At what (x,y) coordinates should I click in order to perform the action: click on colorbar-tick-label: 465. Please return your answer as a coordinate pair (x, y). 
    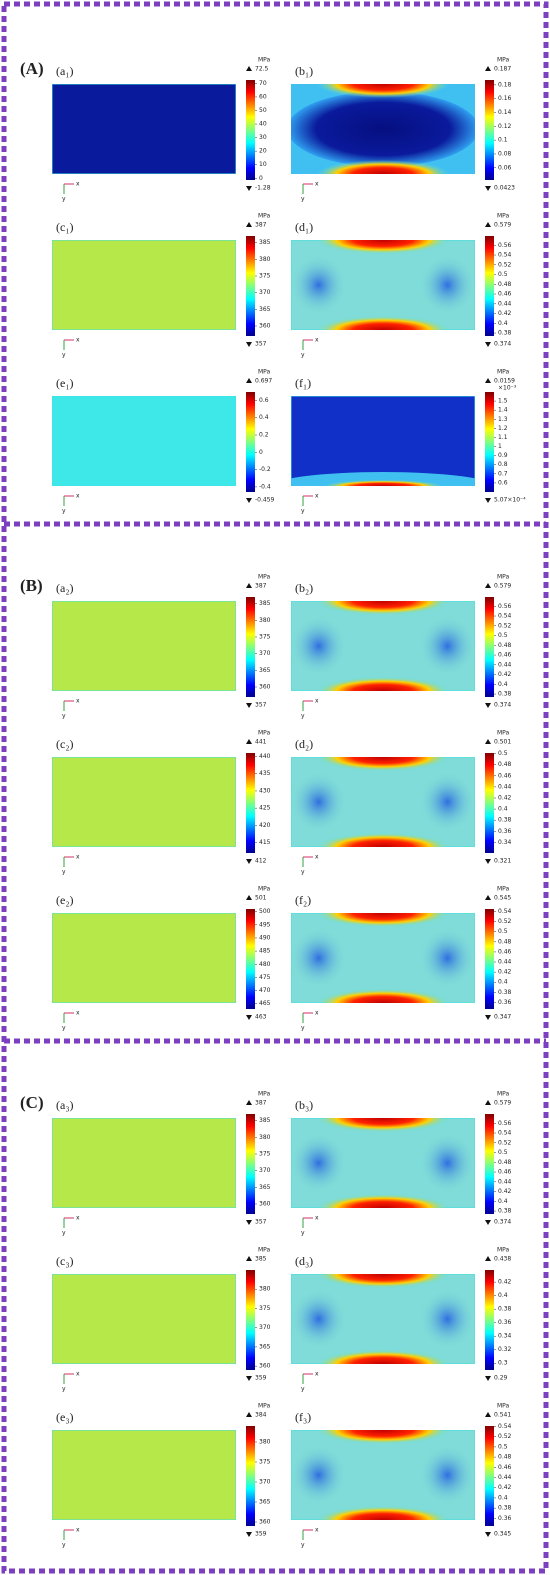
    Looking at the image, I should click on (265, 1003).